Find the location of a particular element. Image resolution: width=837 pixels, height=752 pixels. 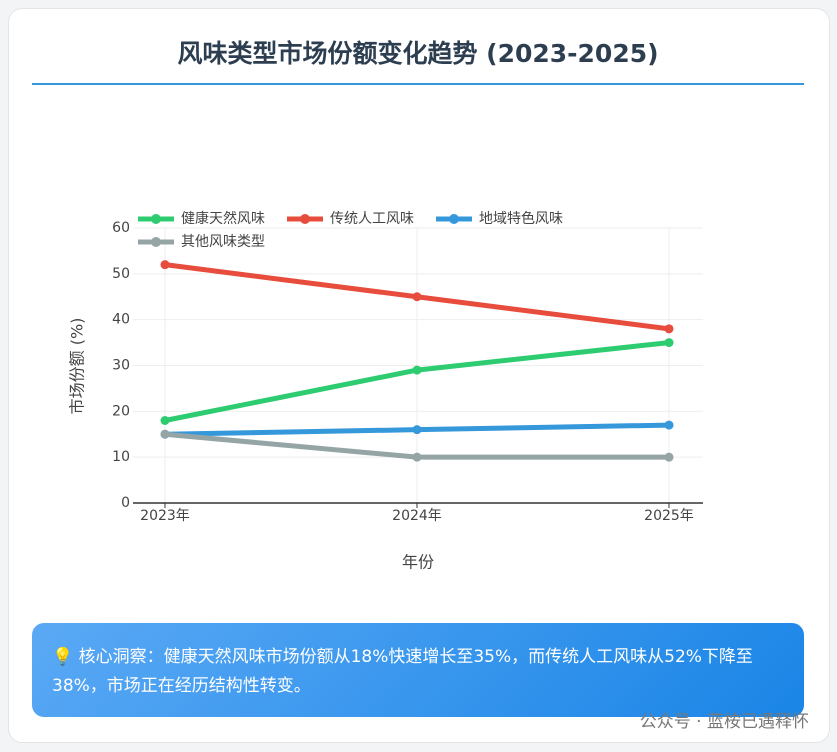

watermark: 公众号 · 蓝桉已遇释怀 is located at coordinates (724, 722).